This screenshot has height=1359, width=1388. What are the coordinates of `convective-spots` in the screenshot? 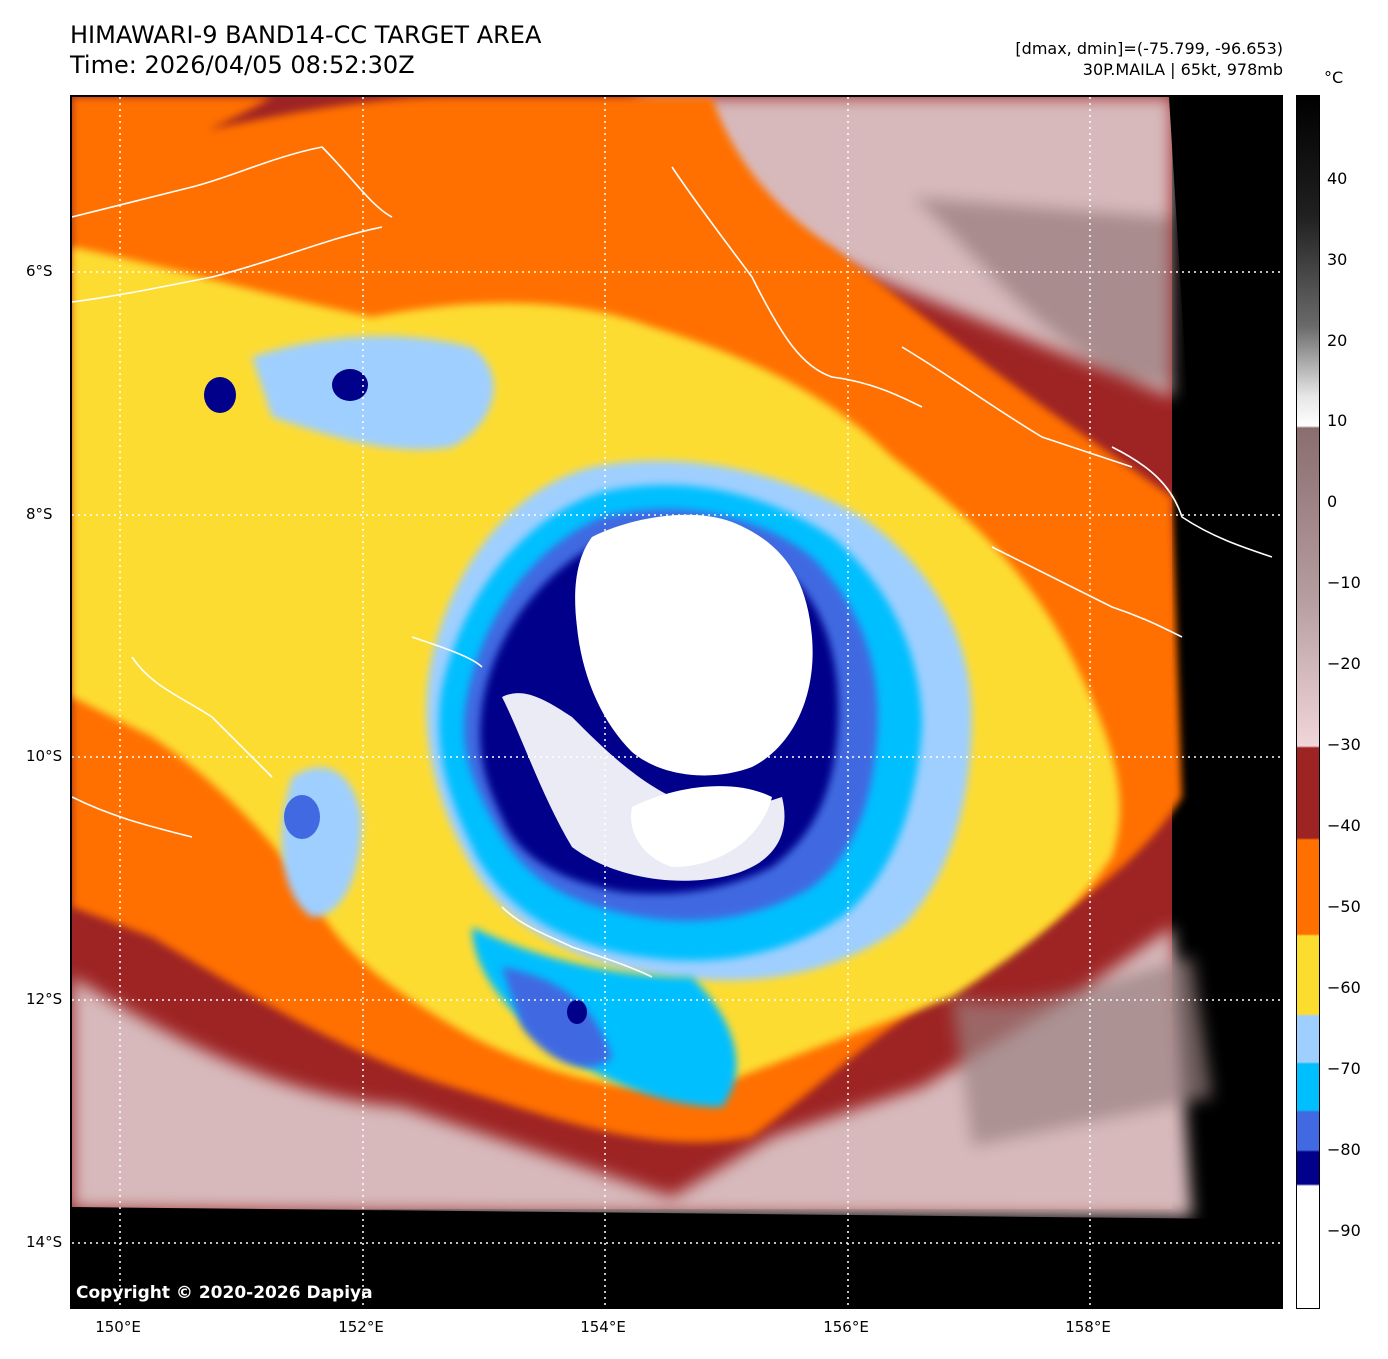 It's located at (395, 696).